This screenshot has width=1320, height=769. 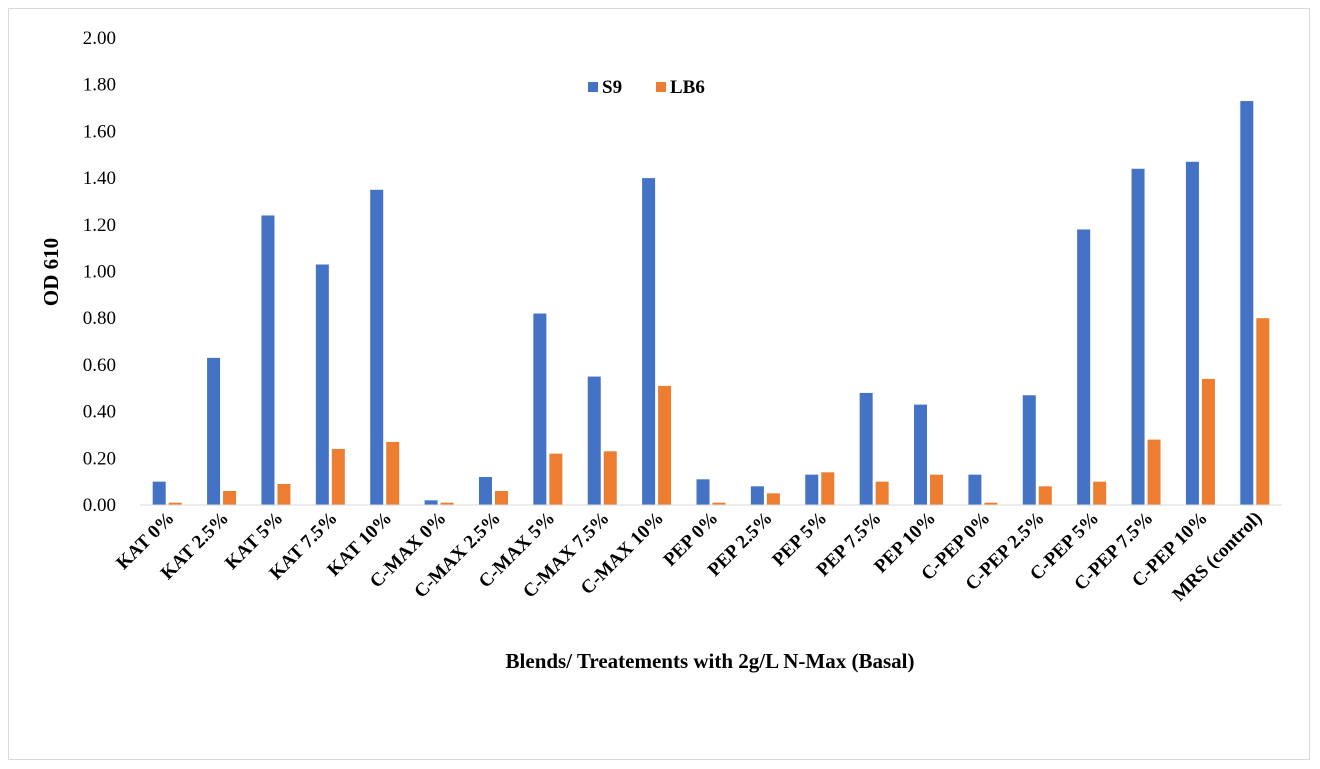 I want to click on y-tick-label: 1.00, so click(x=99, y=272).